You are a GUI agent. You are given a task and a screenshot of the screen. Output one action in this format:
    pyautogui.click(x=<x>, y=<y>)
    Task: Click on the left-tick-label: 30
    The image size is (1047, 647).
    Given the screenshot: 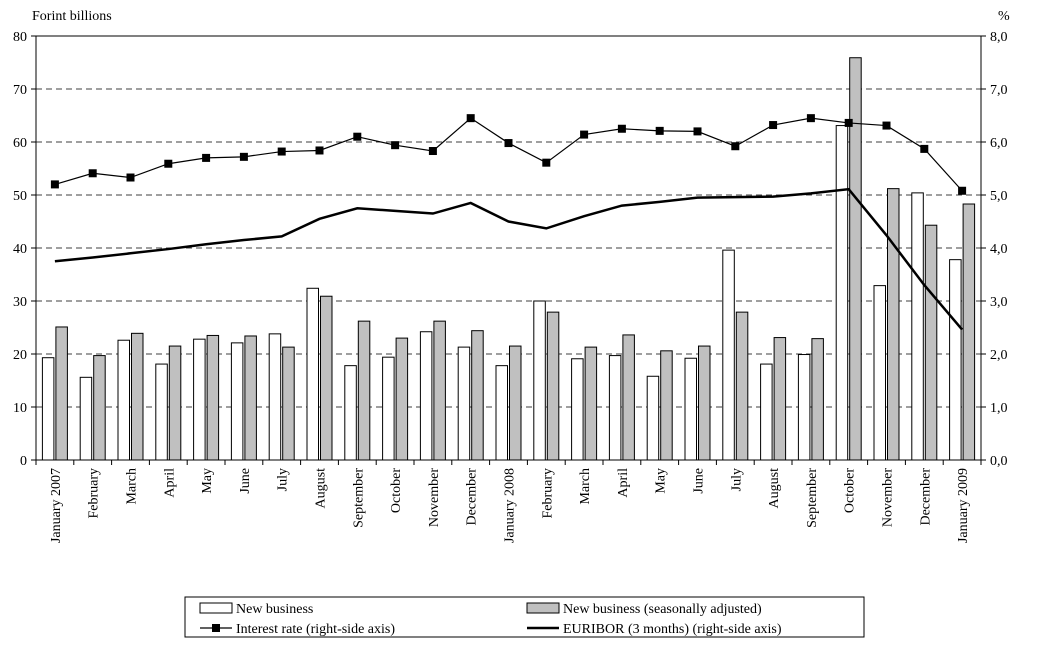 What is the action you would take?
    pyautogui.click(x=20, y=302)
    